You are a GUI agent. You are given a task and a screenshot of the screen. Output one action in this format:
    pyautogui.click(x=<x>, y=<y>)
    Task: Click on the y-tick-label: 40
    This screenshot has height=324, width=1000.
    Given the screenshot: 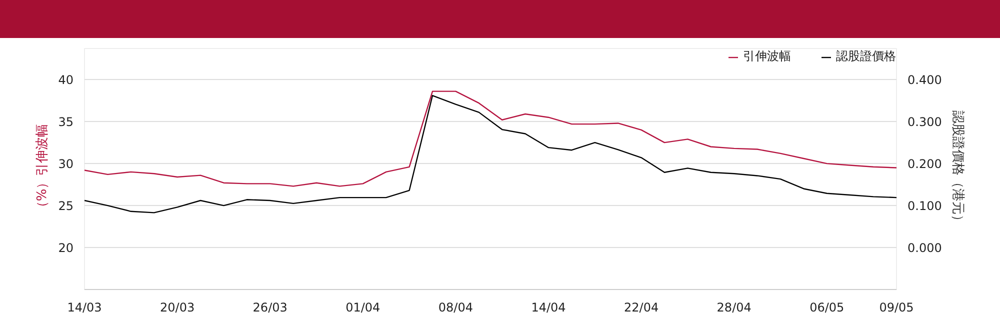 What is the action you would take?
    pyautogui.click(x=66, y=80)
    